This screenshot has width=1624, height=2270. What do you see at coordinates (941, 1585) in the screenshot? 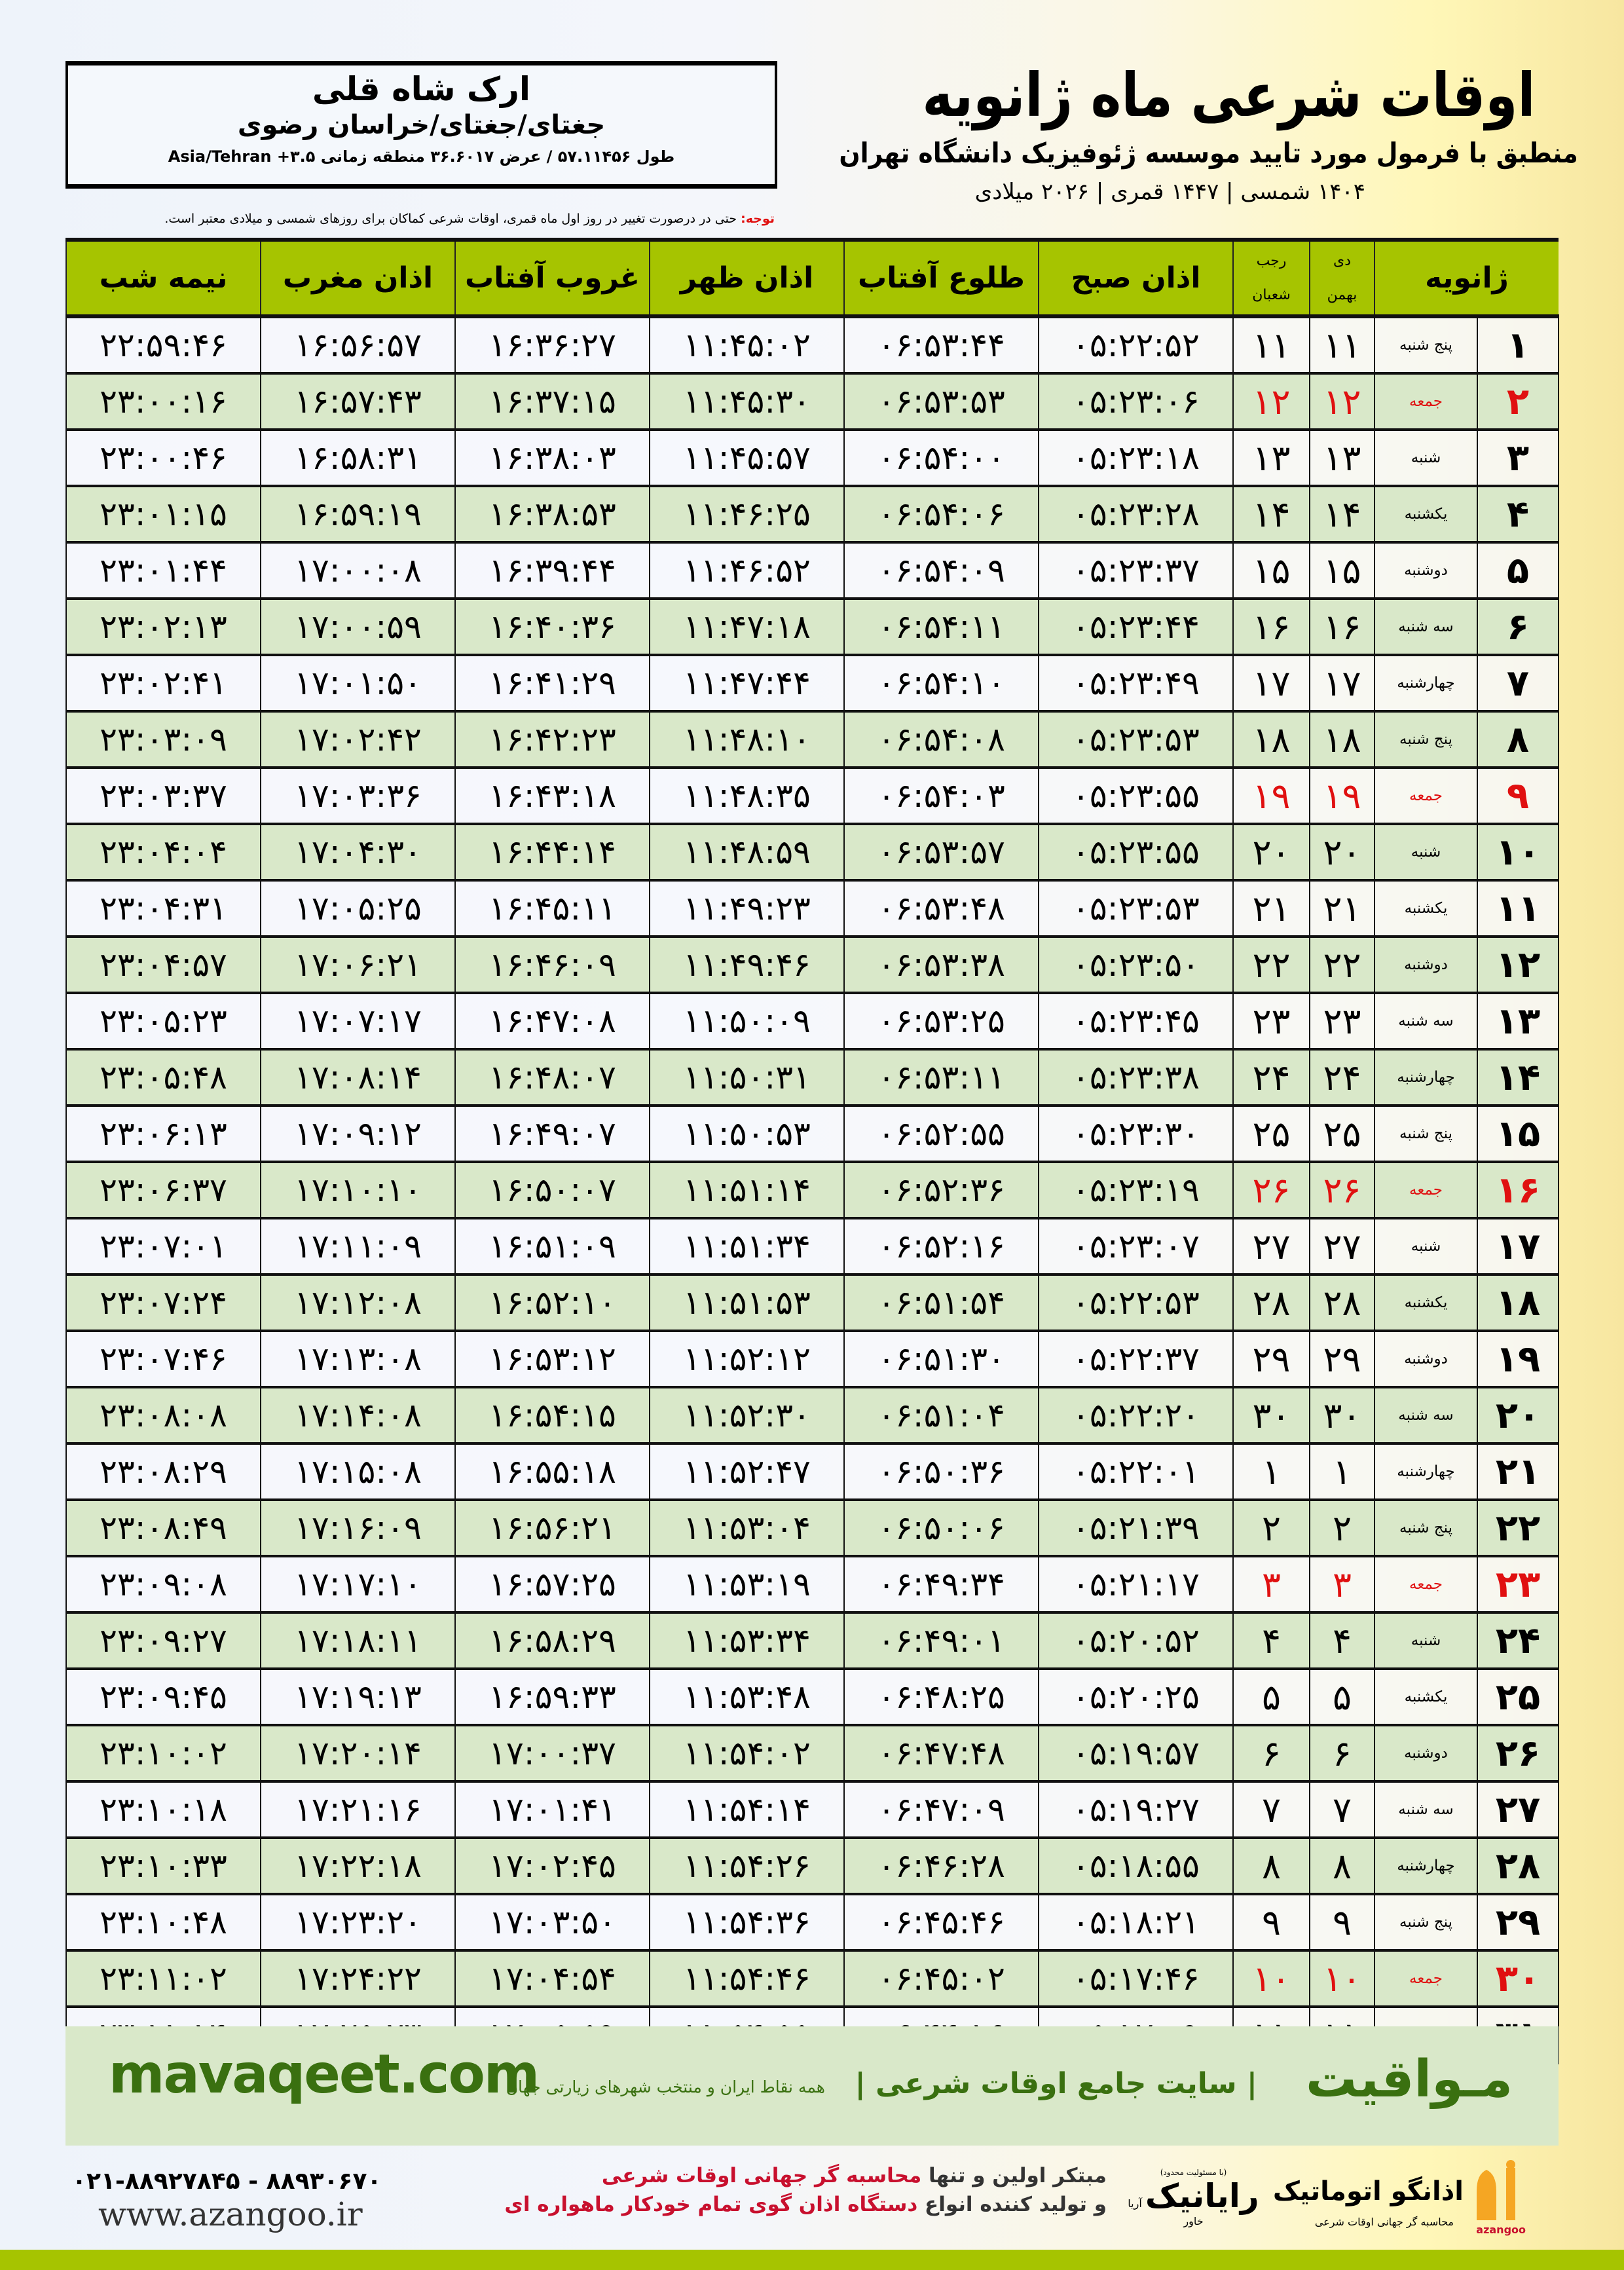
I see `sunrise-time-cell: ۰۶:۴۹:۳۴` at bounding box center [941, 1585].